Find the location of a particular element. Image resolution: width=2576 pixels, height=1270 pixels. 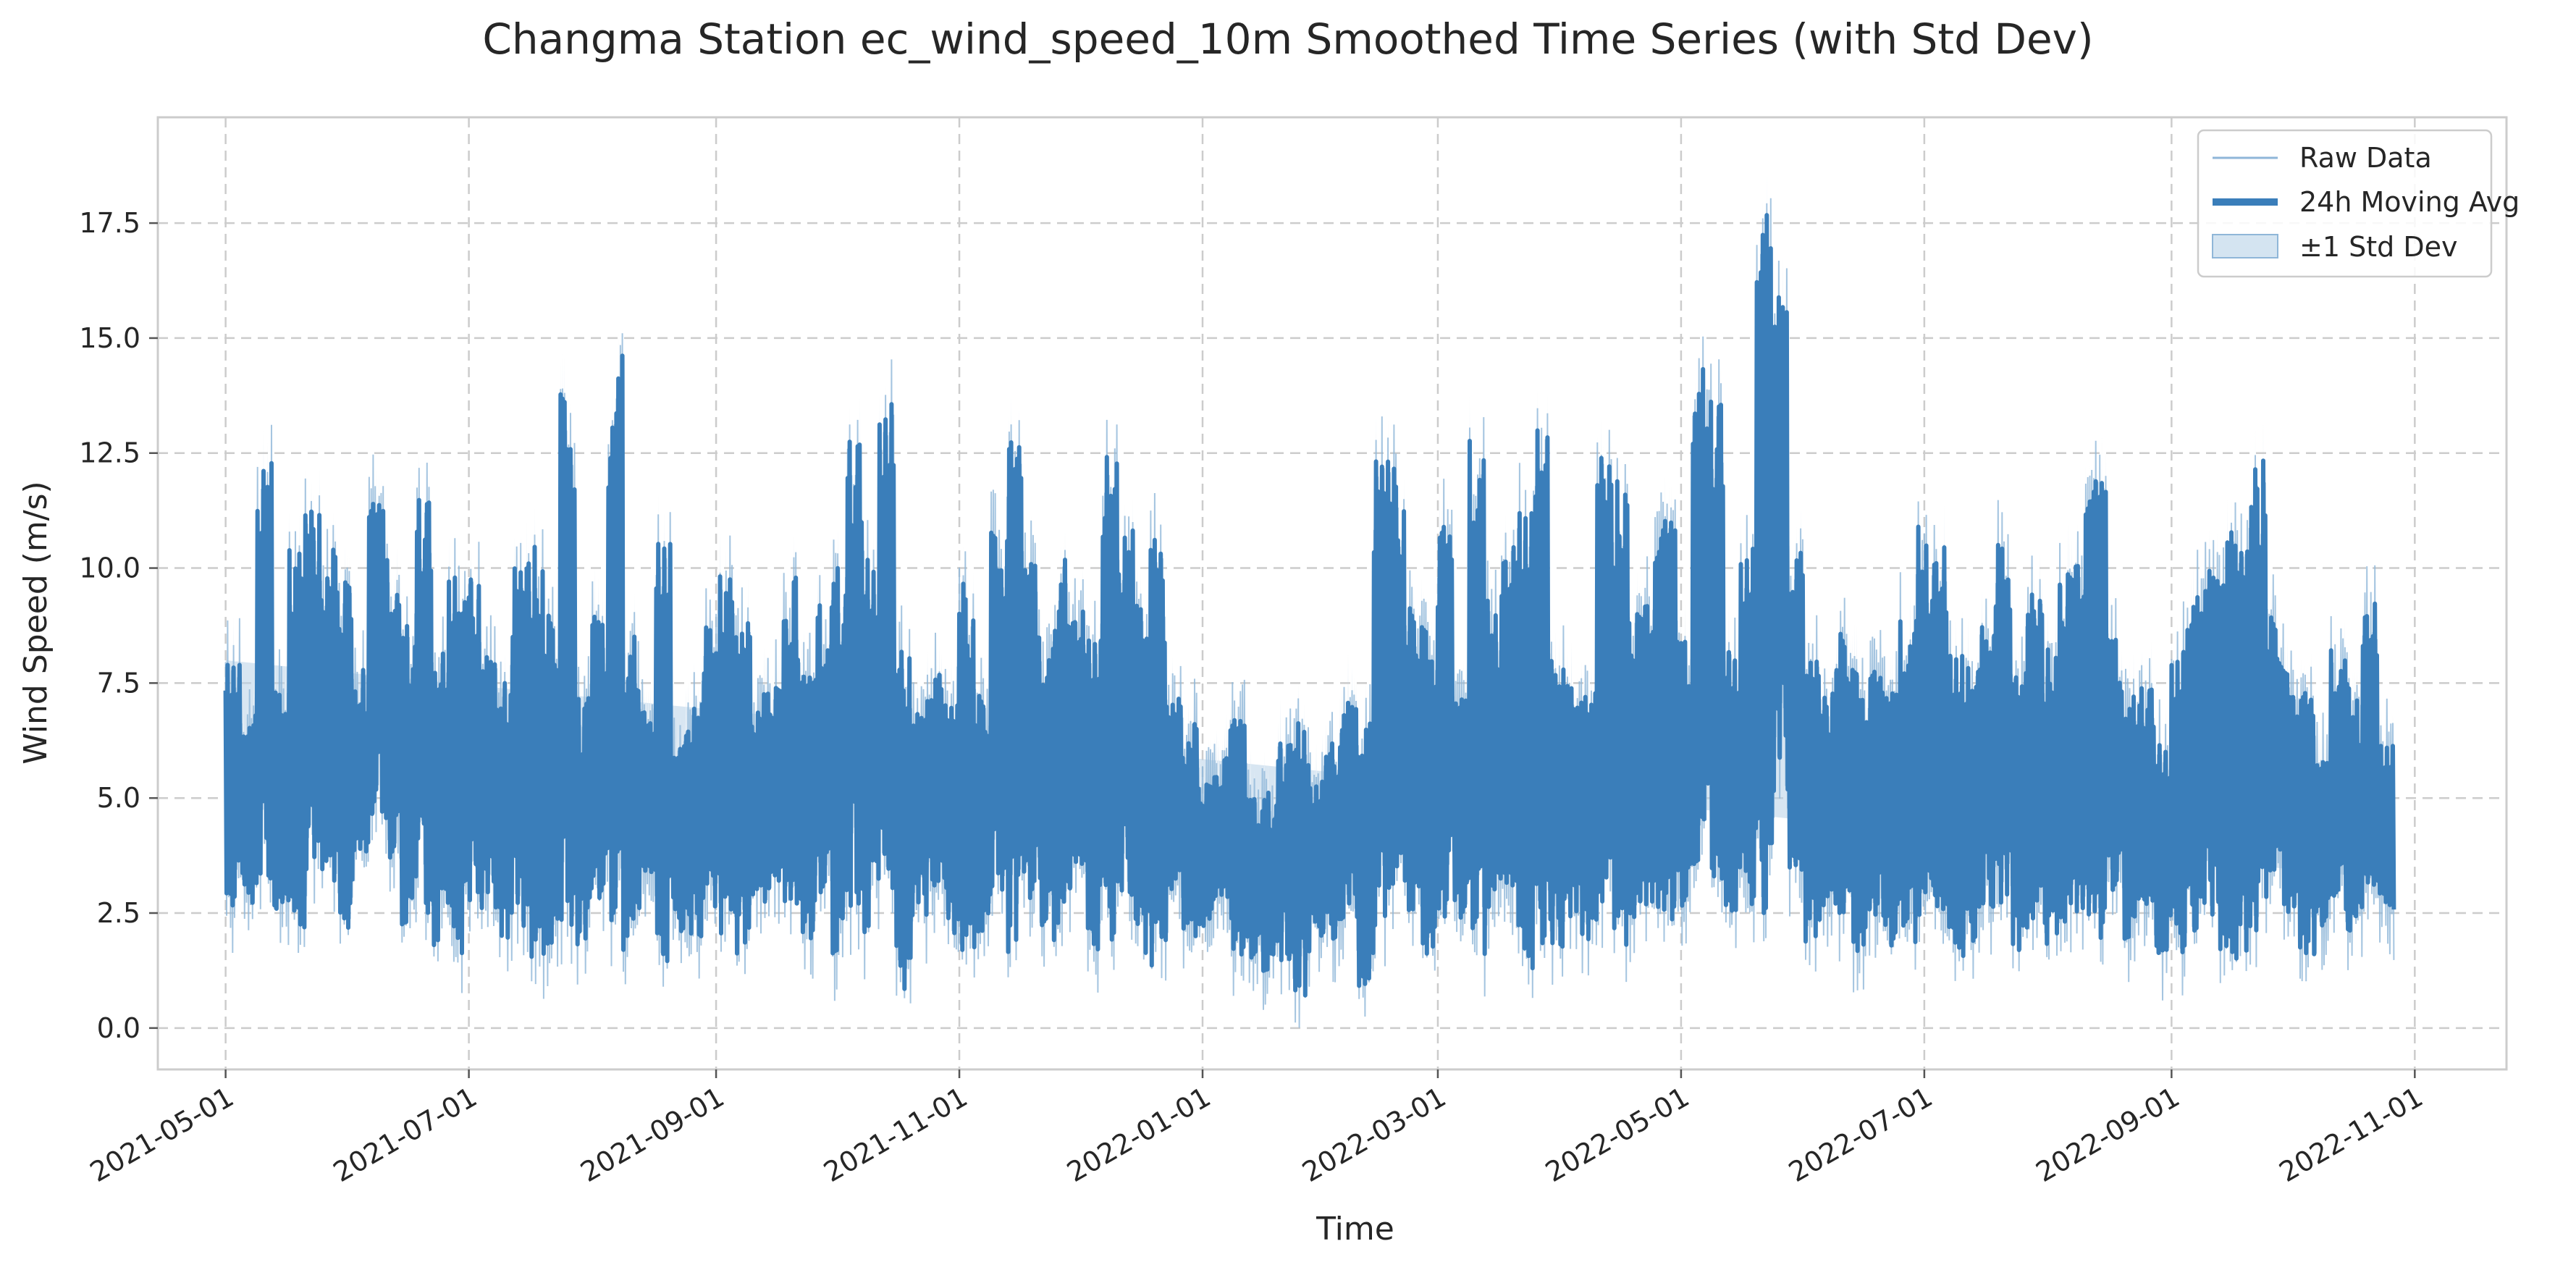

legend-label-std-dev: ±1 Std Dev is located at coordinates (2378, 247).